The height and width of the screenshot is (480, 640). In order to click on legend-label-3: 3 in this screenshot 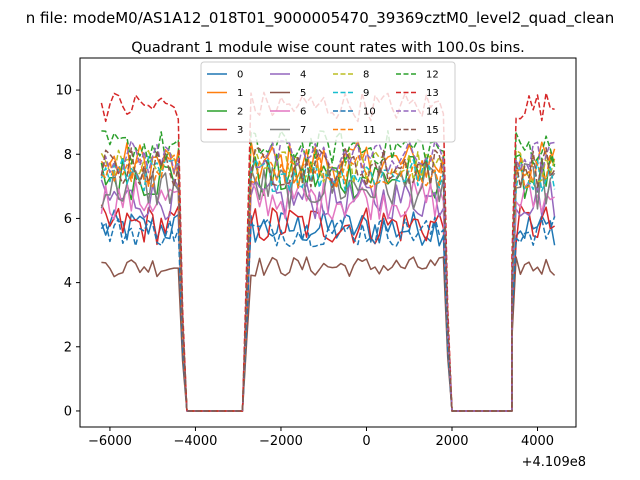, I will do `click(240, 130)`.